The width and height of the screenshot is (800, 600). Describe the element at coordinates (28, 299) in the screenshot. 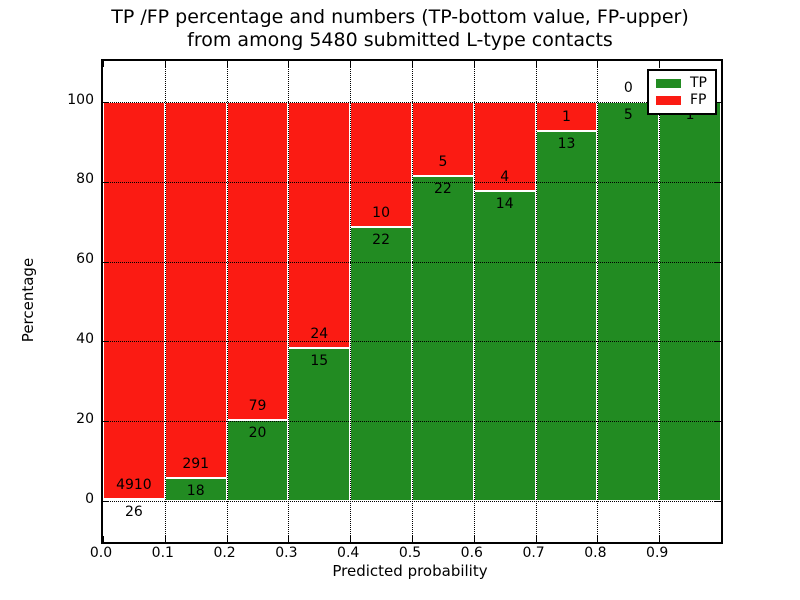

I see `y-axis-label: Percentage` at that location.